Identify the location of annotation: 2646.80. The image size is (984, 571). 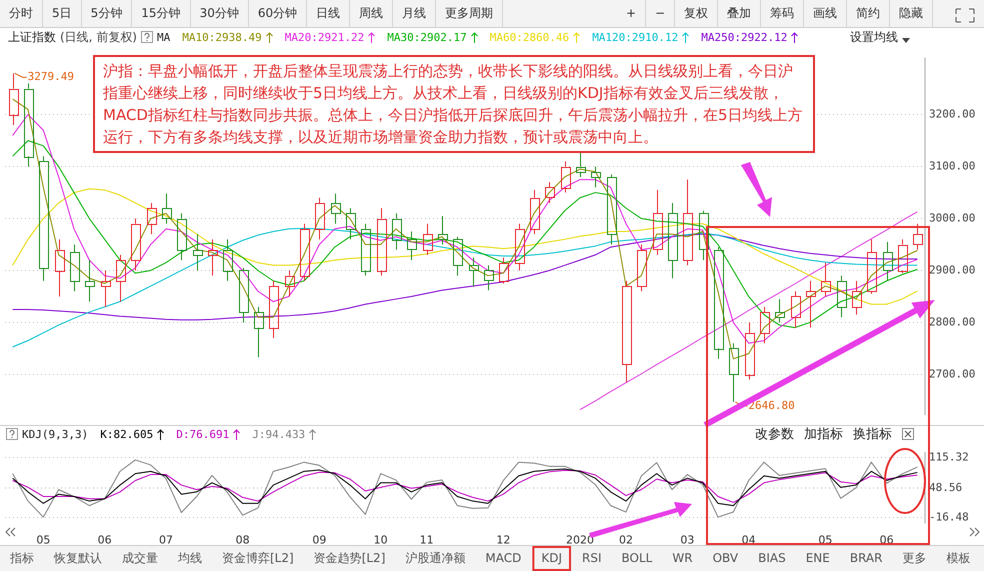
(771, 405).